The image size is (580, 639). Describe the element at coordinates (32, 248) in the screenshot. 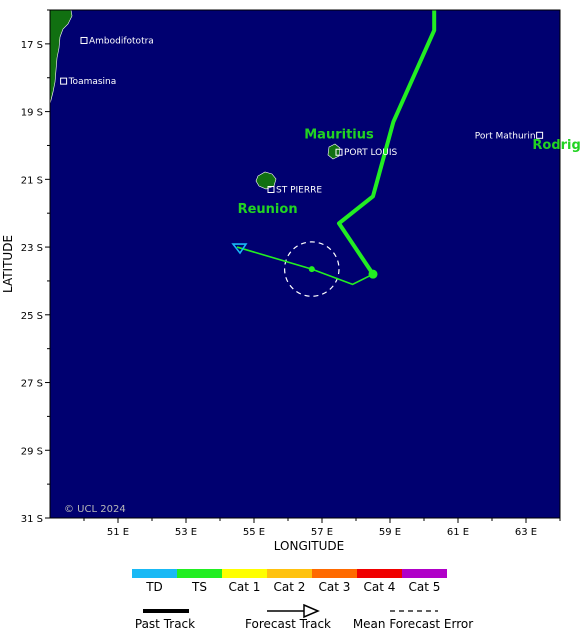

I see `lat-tick-label: 23 S` at that location.